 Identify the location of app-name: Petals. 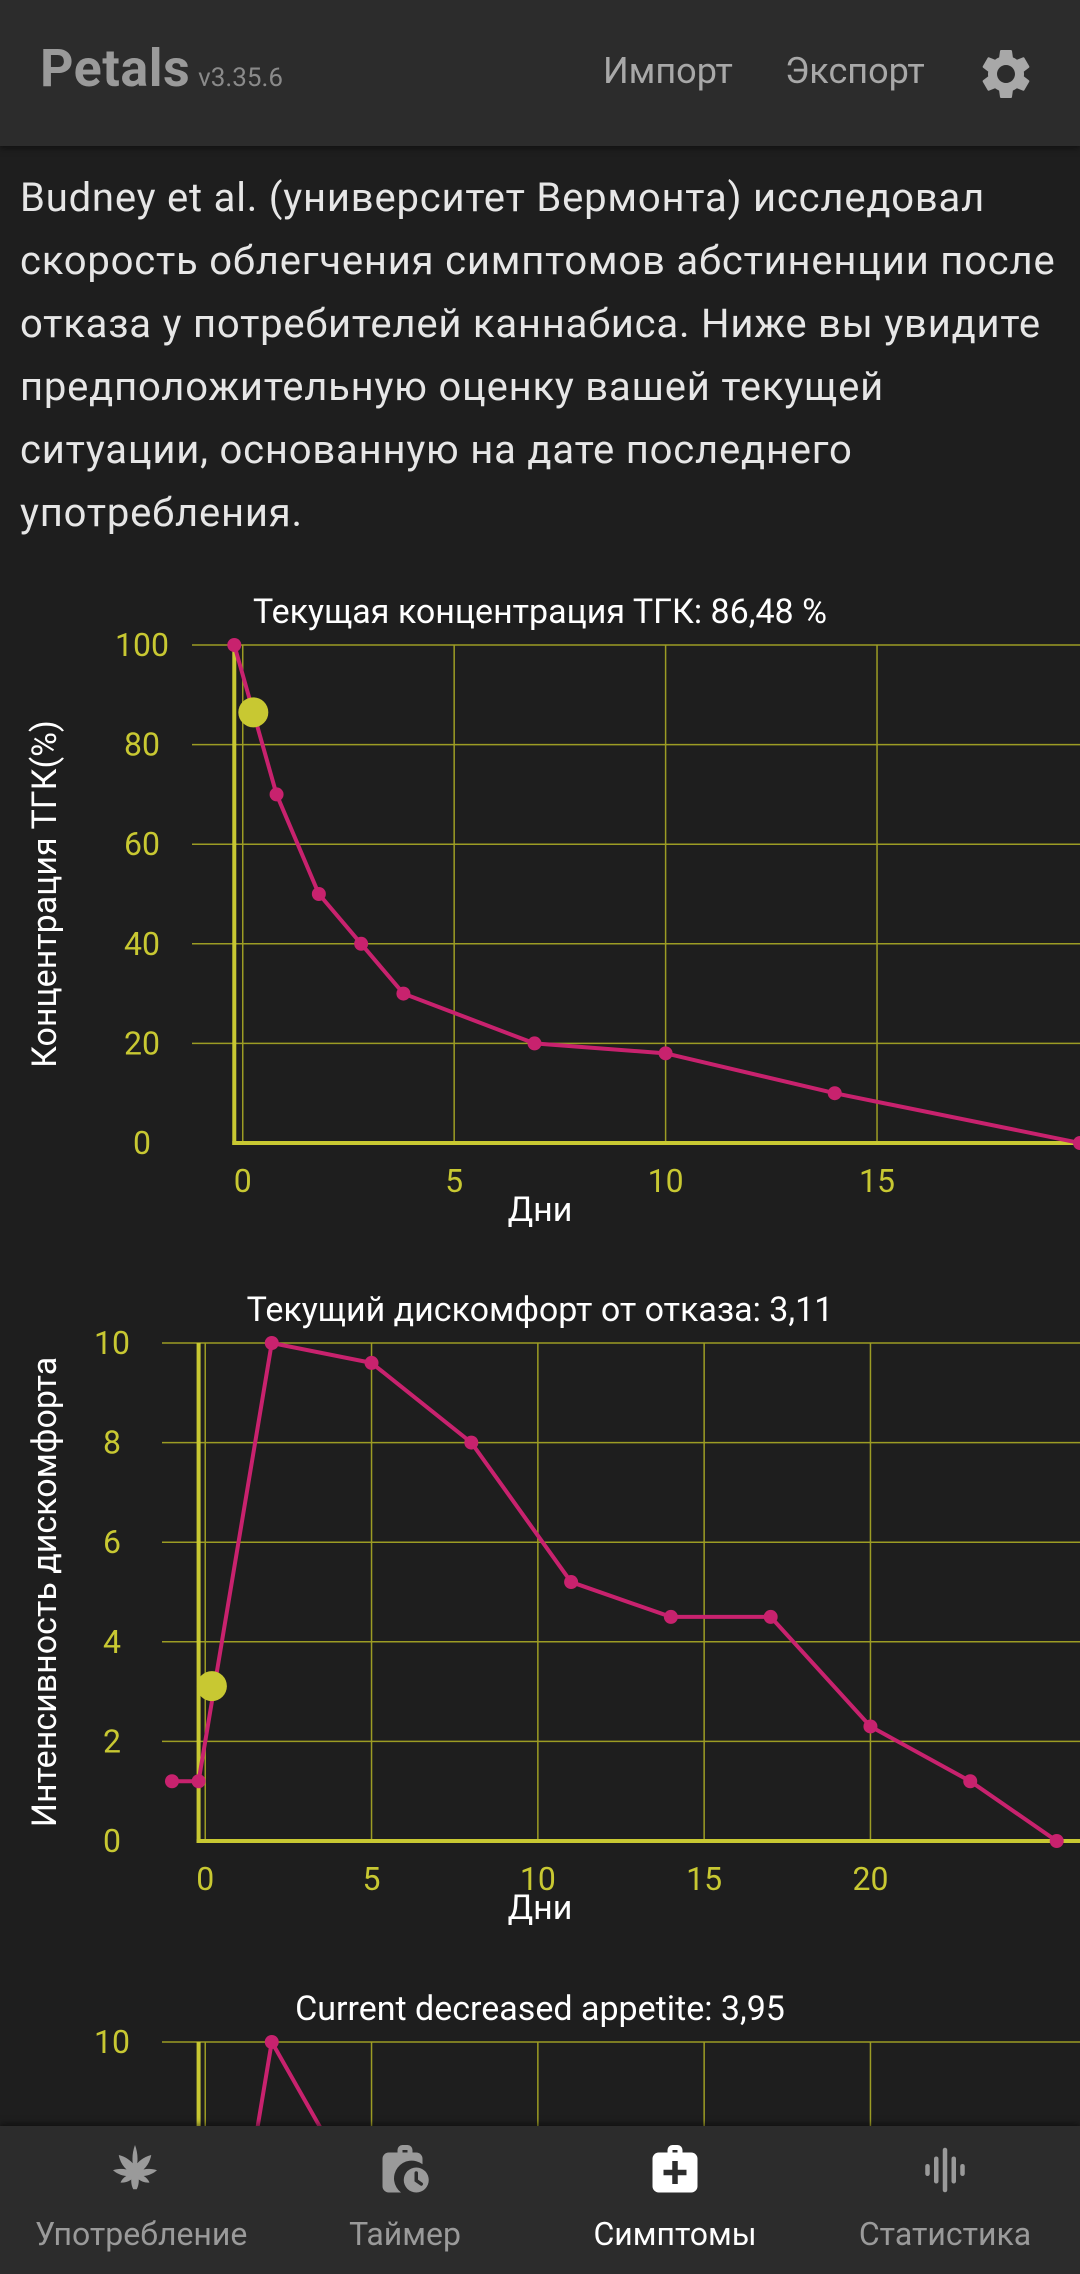
(115, 68).